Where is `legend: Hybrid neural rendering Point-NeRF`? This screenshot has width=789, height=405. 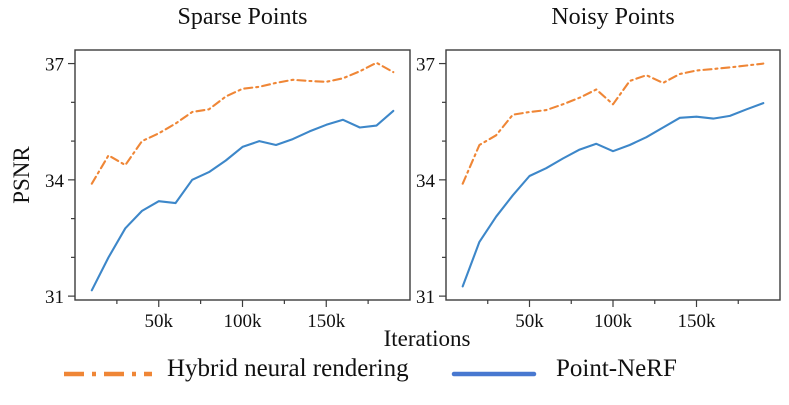
legend: Hybrid neural rendering Point-NeRF is located at coordinates (394, 377).